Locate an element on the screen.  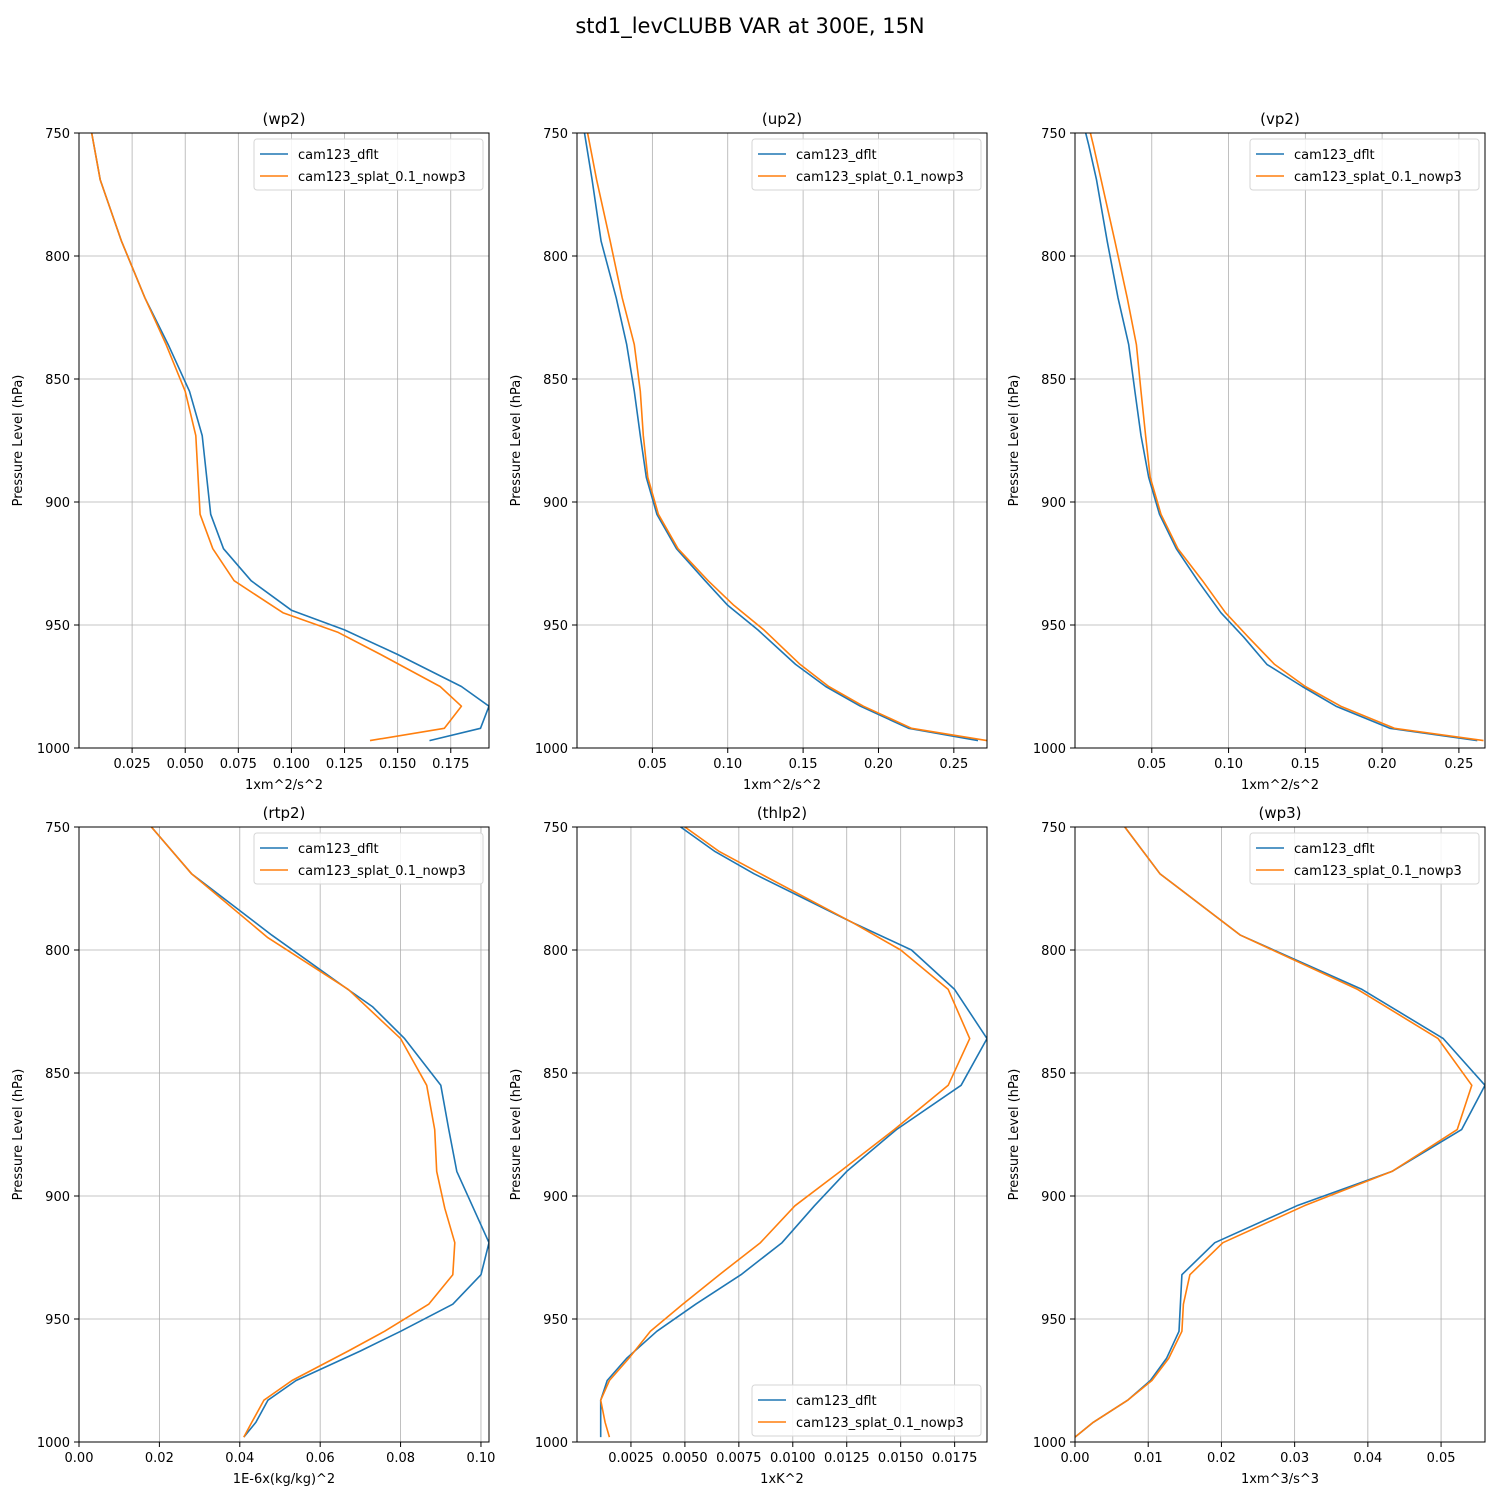
x-tick-label: 0.06 is located at coordinates (320, 1458).